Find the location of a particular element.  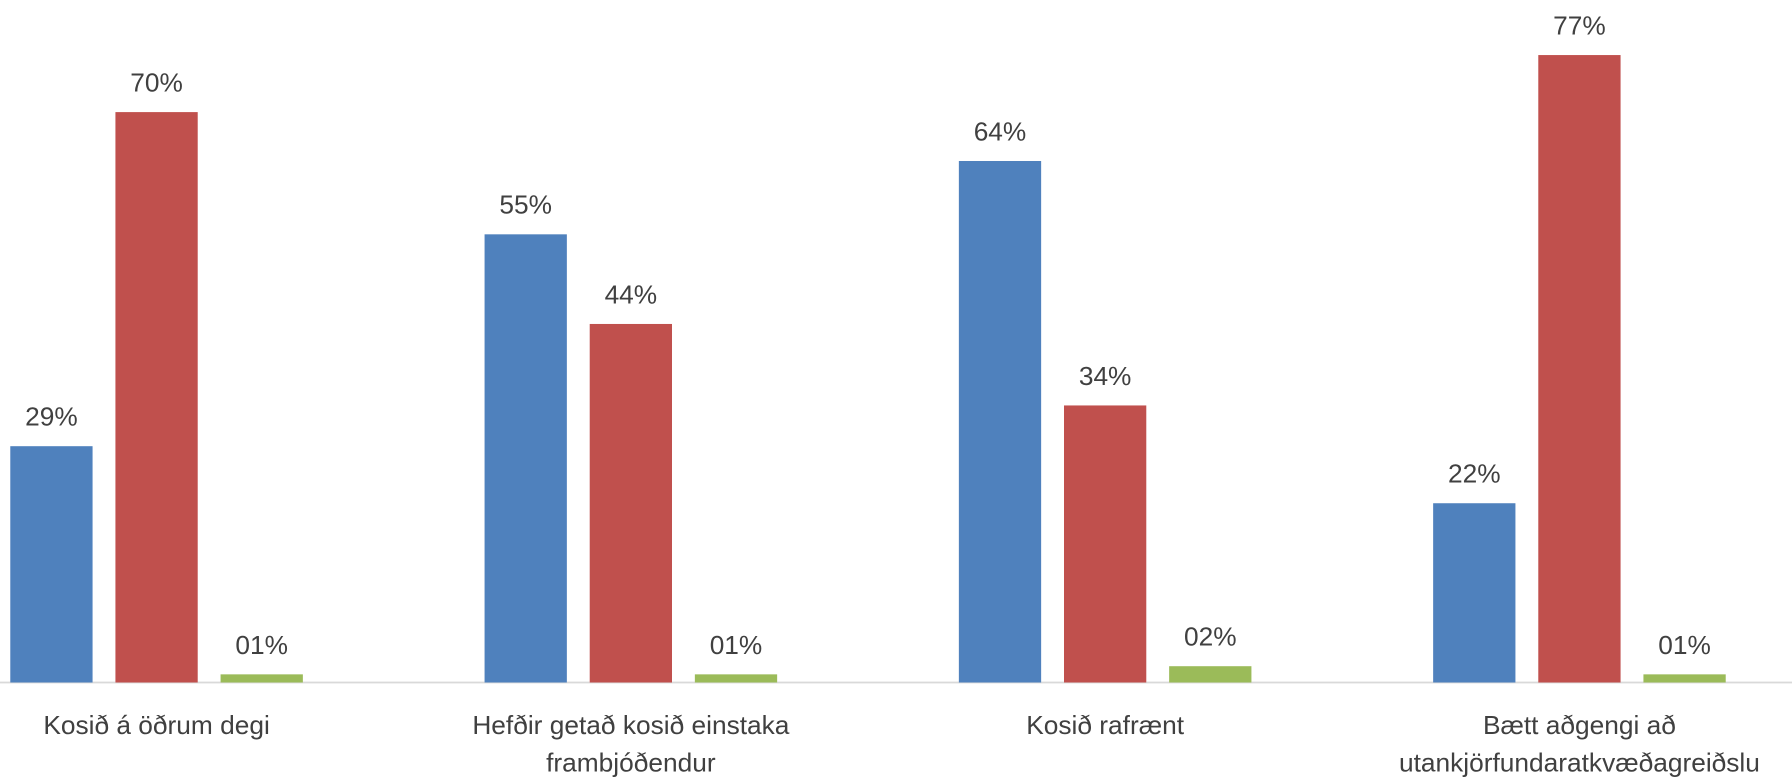

data-label: 44% is located at coordinates (631, 294).